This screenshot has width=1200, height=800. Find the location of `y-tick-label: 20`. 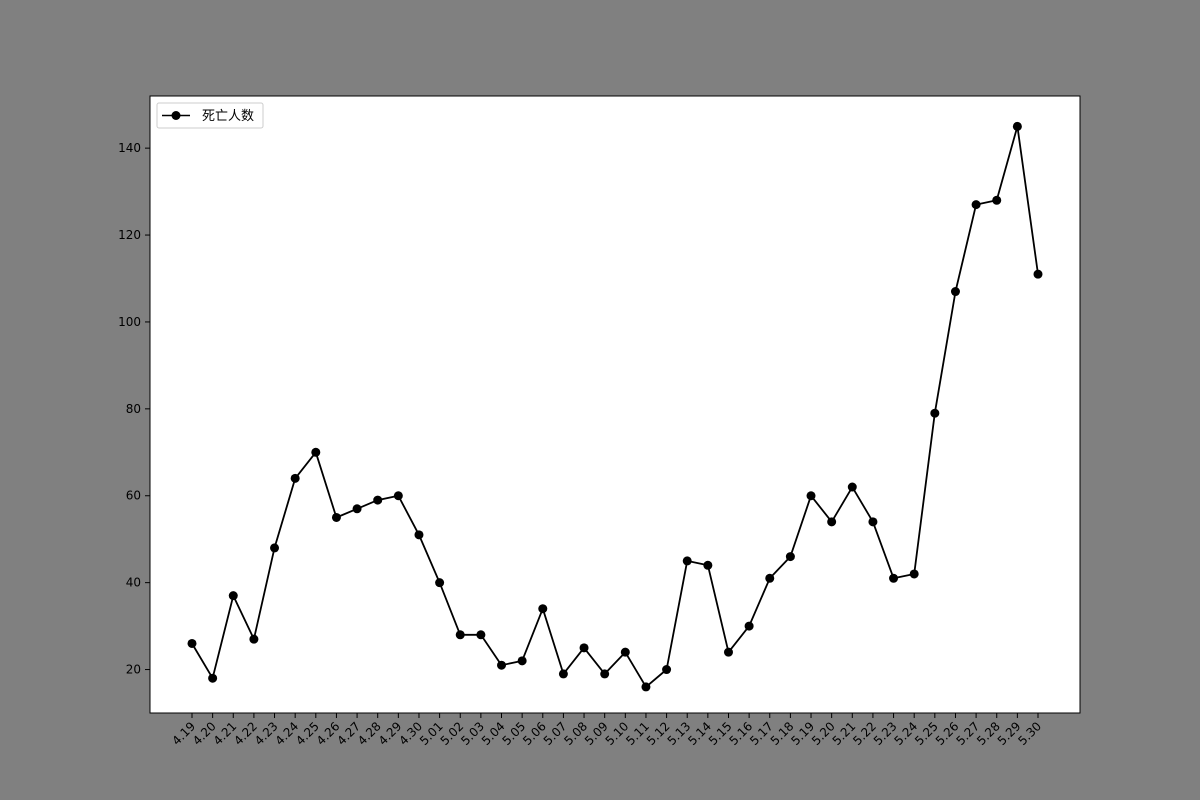

y-tick-label: 20 is located at coordinates (133, 670).